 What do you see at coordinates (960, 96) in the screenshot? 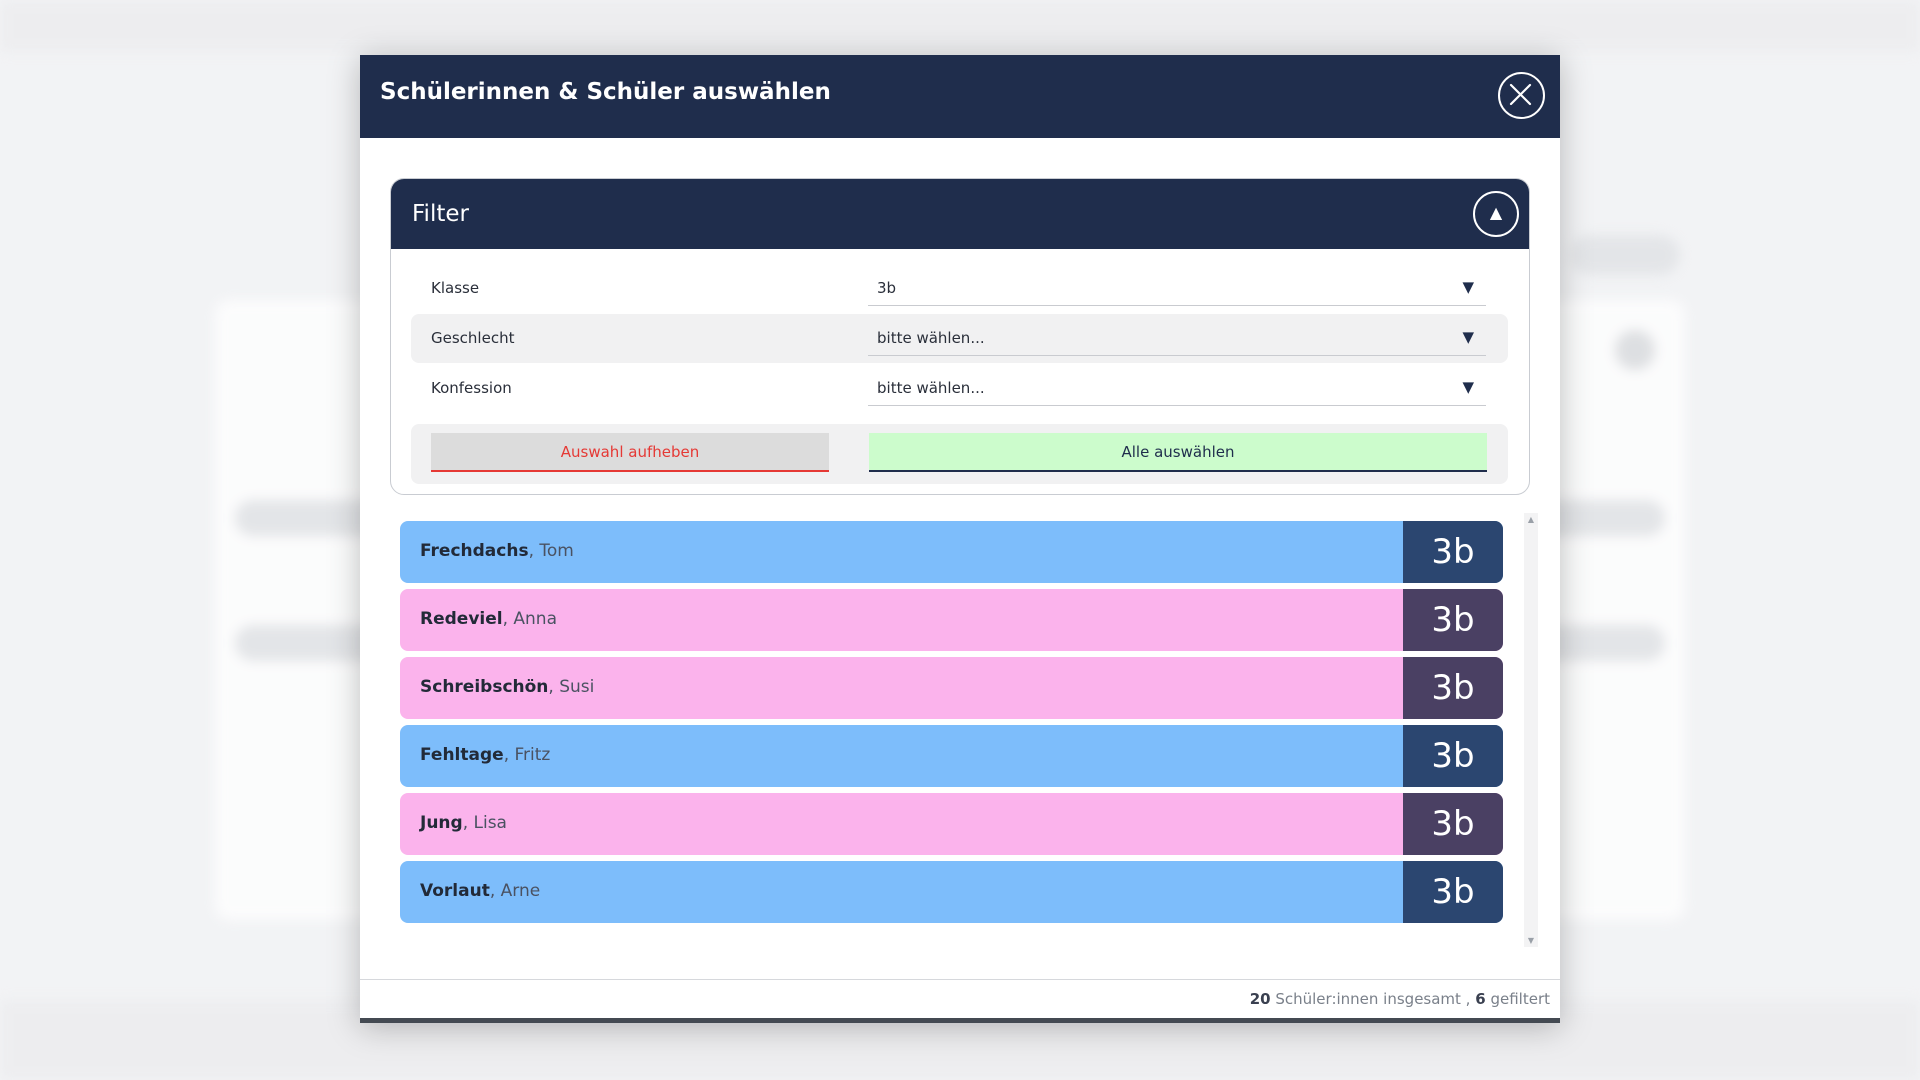
I see `modal-header: Schülerinnen & Schüler auswählen` at bounding box center [960, 96].